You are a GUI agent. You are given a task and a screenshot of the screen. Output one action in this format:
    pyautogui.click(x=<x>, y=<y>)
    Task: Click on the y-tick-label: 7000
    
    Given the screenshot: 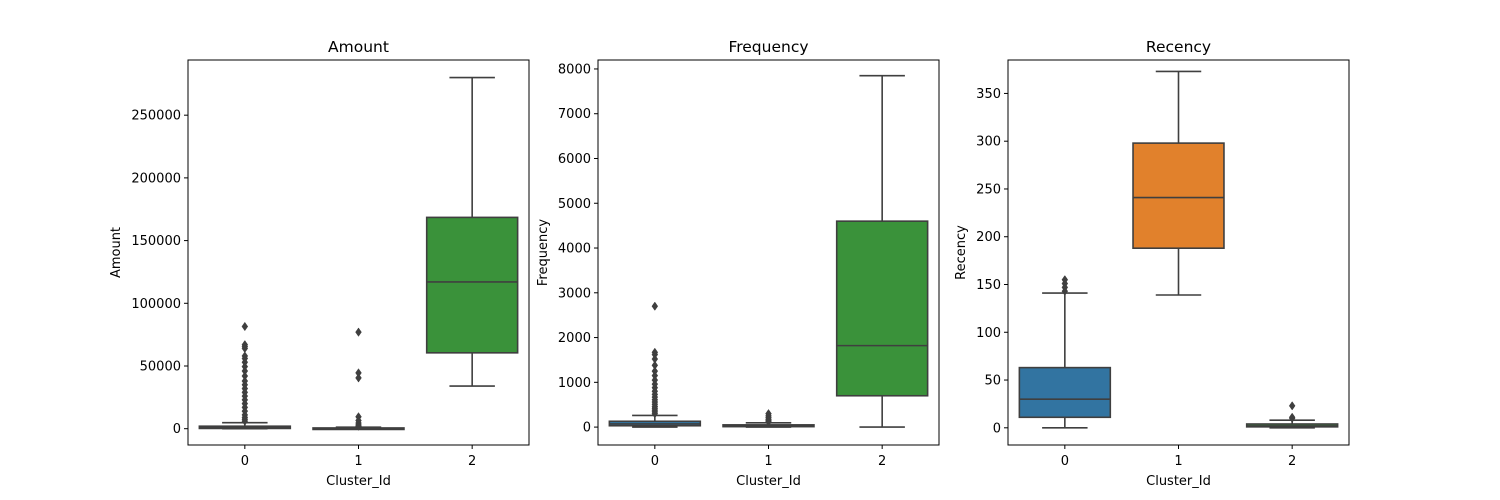 What is the action you would take?
    pyautogui.click(x=574, y=114)
    